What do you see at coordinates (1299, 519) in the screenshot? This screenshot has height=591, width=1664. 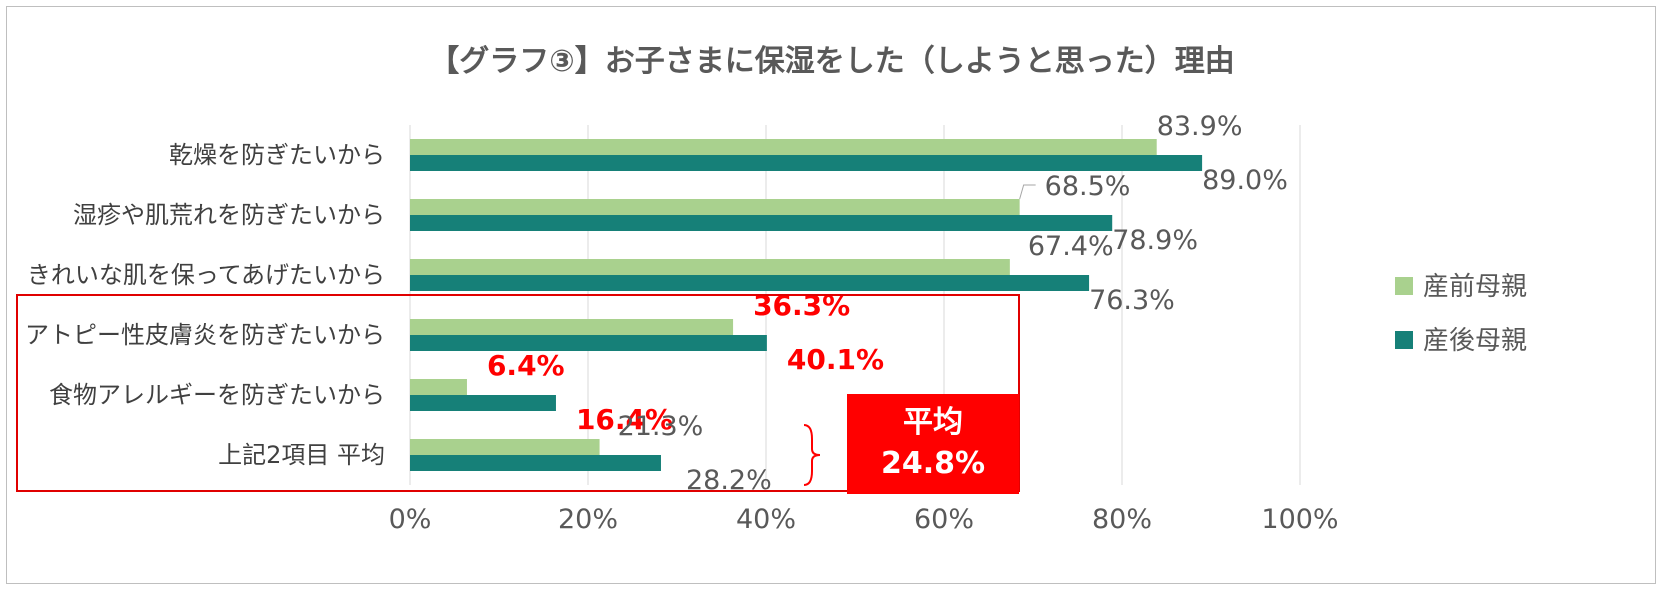 I see `x-tick-label: 100%` at bounding box center [1299, 519].